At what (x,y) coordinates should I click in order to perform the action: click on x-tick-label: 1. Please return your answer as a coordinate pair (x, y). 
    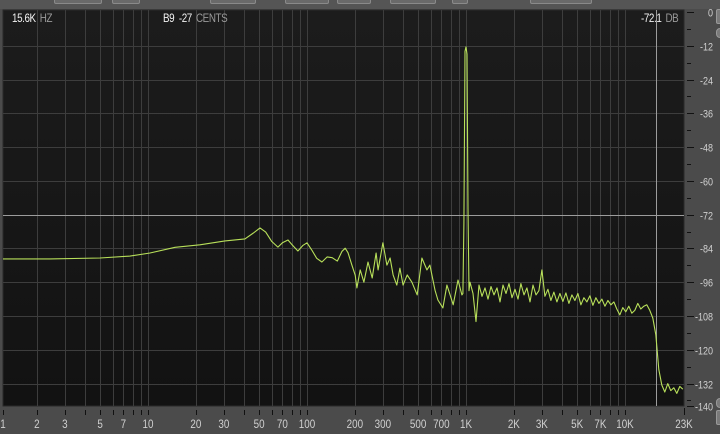
    Looking at the image, I should click on (2, 424).